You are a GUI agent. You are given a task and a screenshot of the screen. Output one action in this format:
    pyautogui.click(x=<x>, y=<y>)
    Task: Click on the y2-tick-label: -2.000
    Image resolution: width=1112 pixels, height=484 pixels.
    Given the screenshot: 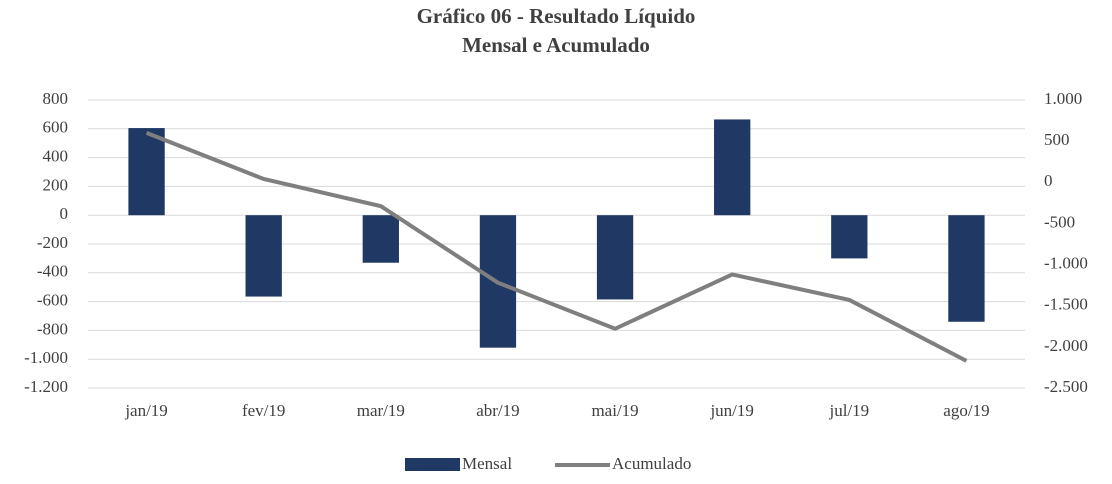 What is the action you would take?
    pyautogui.click(x=1066, y=345)
    